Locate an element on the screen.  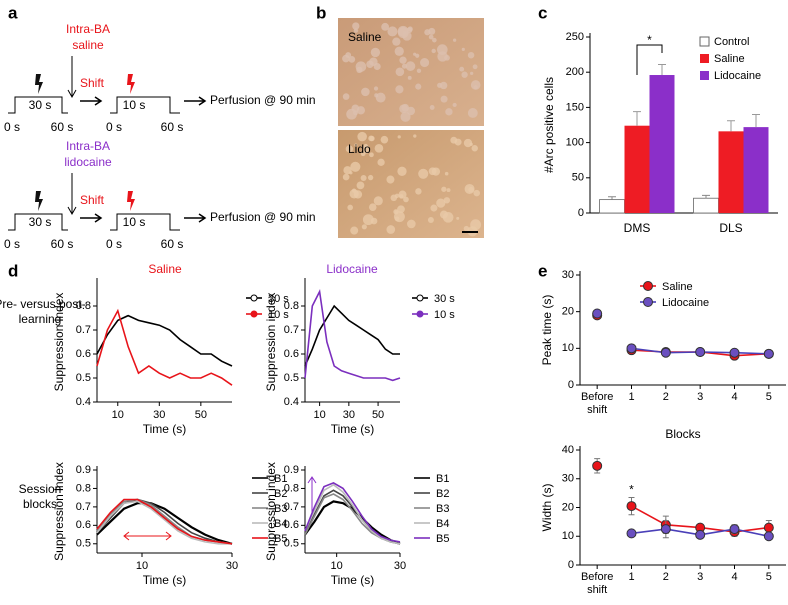
x-tick-label: 50 is located at coordinates (201, 415).